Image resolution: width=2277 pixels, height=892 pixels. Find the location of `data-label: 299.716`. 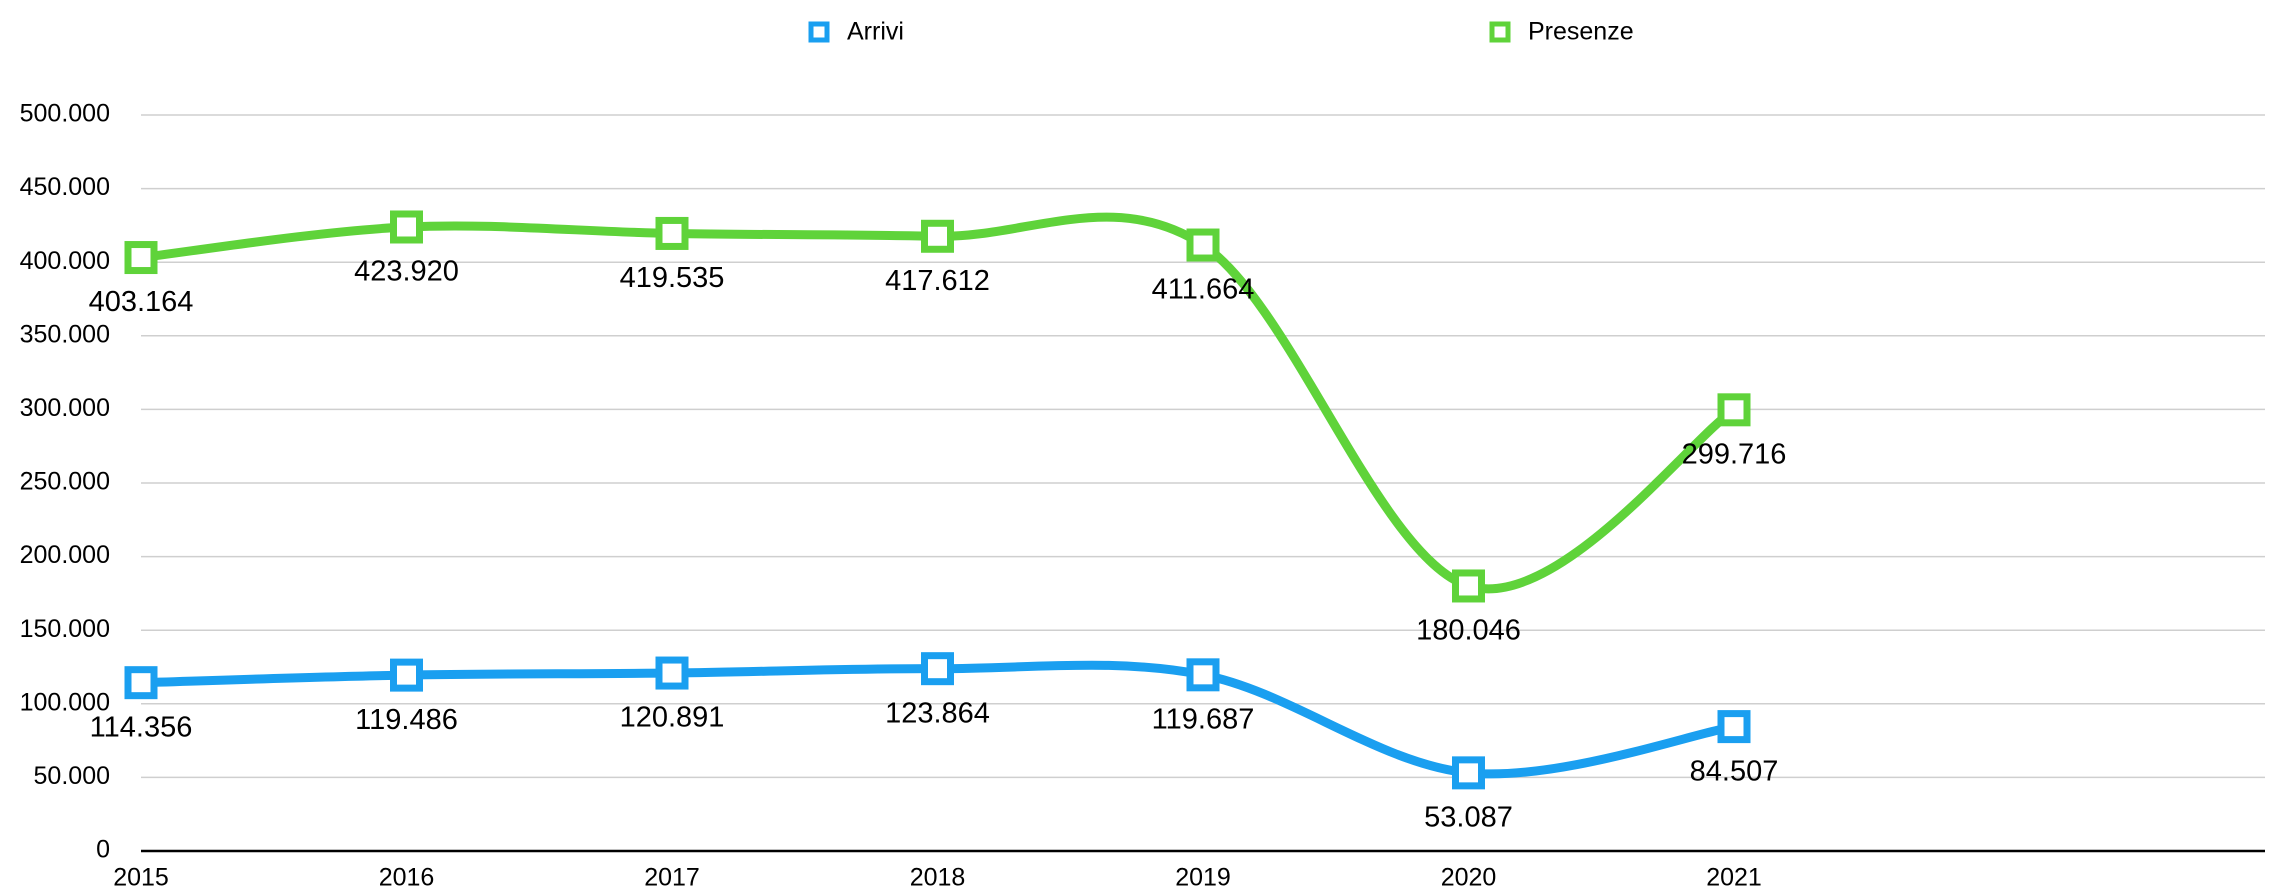

data-label: 299.716 is located at coordinates (1734, 454).